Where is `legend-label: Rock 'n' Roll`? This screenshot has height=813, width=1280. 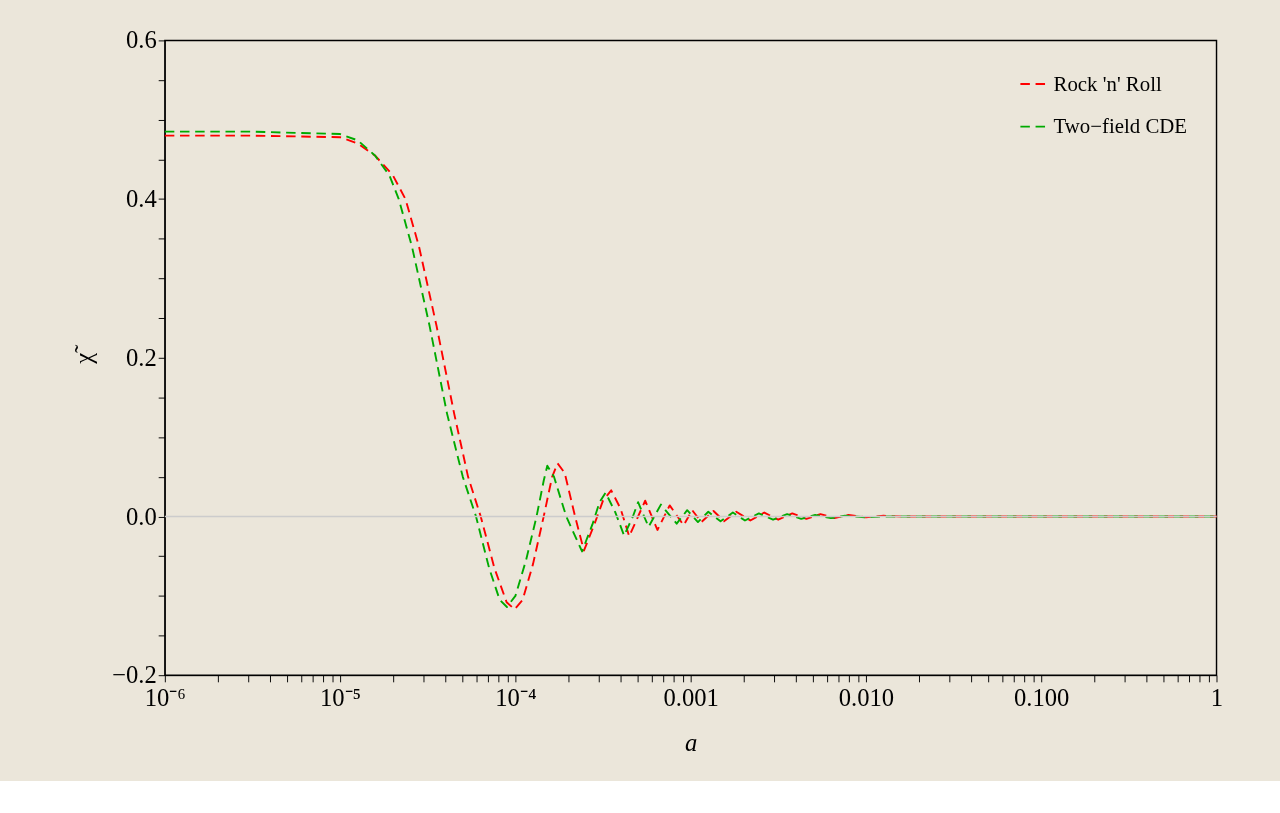
legend-label: Rock 'n' Roll is located at coordinates (1107, 83).